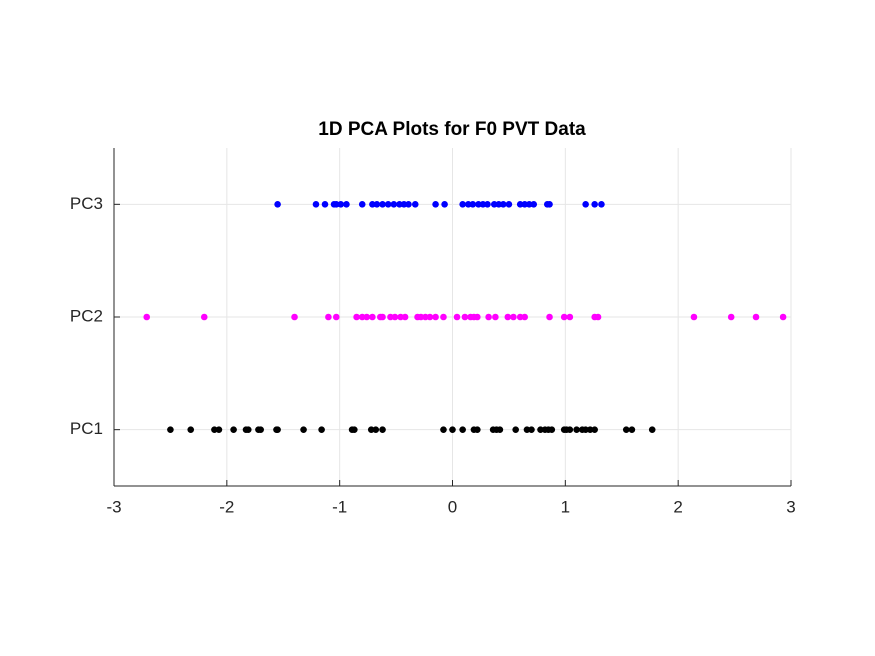 This screenshot has width=875, height=656. What do you see at coordinates (677, 506) in the screenshot?
I see `x-tick-label: 2` at bounding box center [677, 506].